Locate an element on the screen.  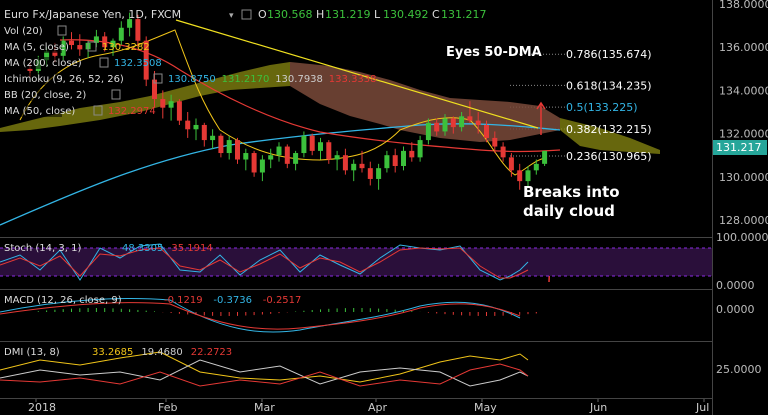
sub-legend-value: 33.2685 is located at coordinates (112, 352).